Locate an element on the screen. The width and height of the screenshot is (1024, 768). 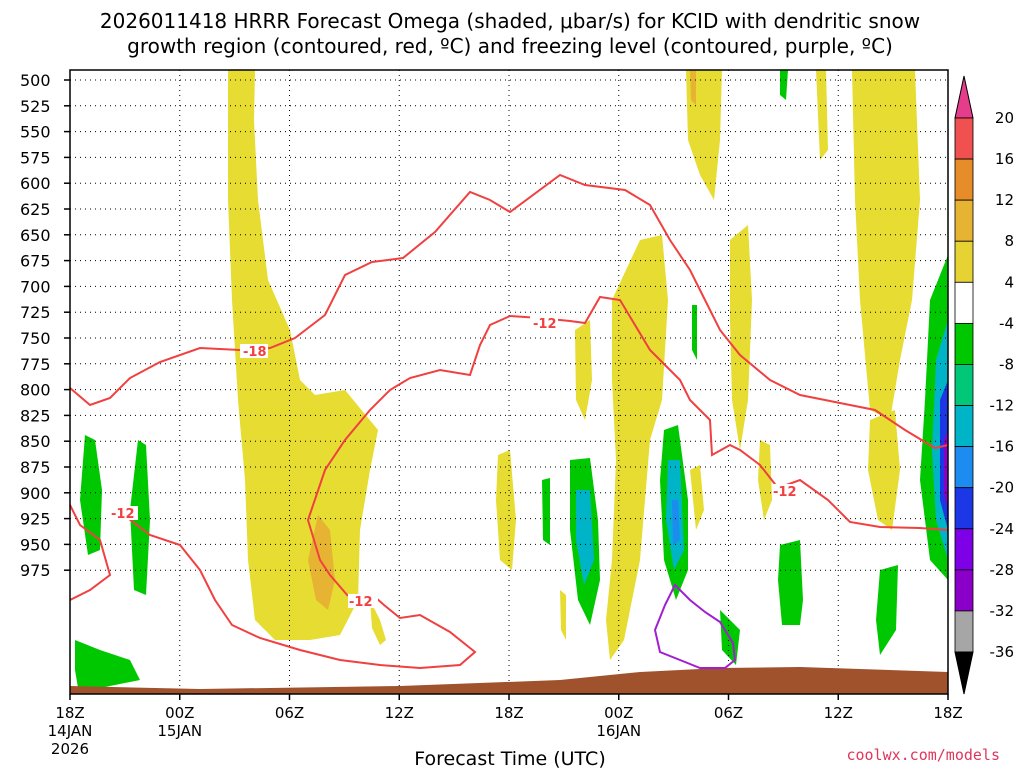
omega-region-rising-left is located at coordinates (303, 355).